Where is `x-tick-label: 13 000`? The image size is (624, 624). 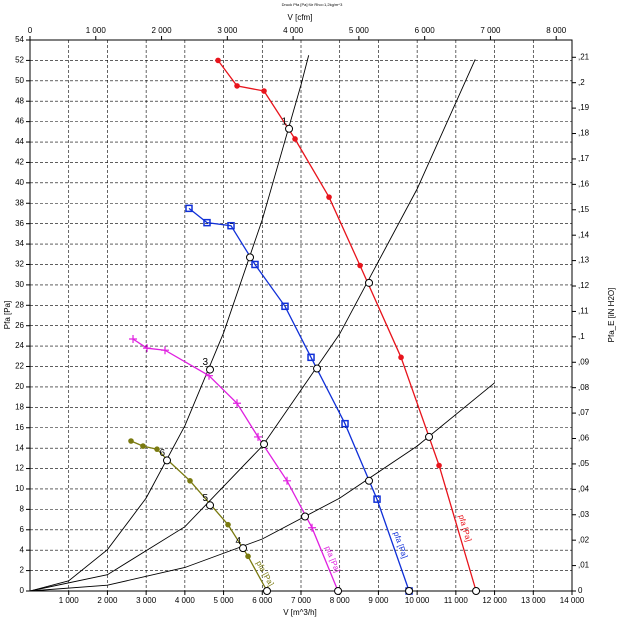
x-tick-label: 13 000 is located at coordinates (533, 600).